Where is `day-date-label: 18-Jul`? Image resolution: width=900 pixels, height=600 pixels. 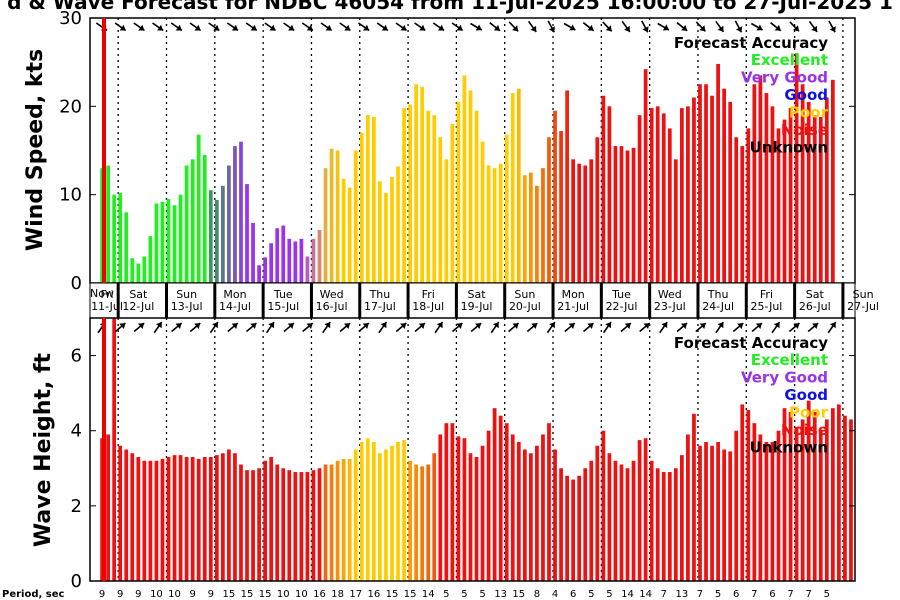
day-date-label: 18-Jul is located at coordinates (428, 306).